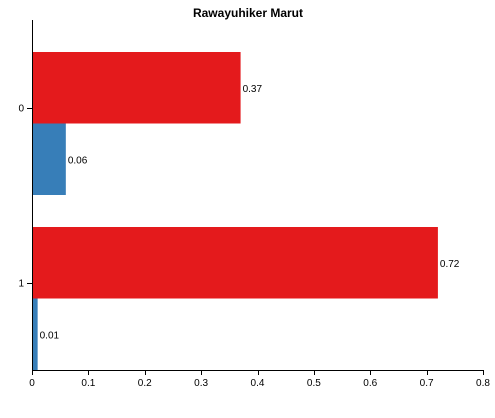  What do you see at coordinates (21, 284) in the screenshot?
I see `y-tick-label-1: 1` at bounding box center [21, 284].